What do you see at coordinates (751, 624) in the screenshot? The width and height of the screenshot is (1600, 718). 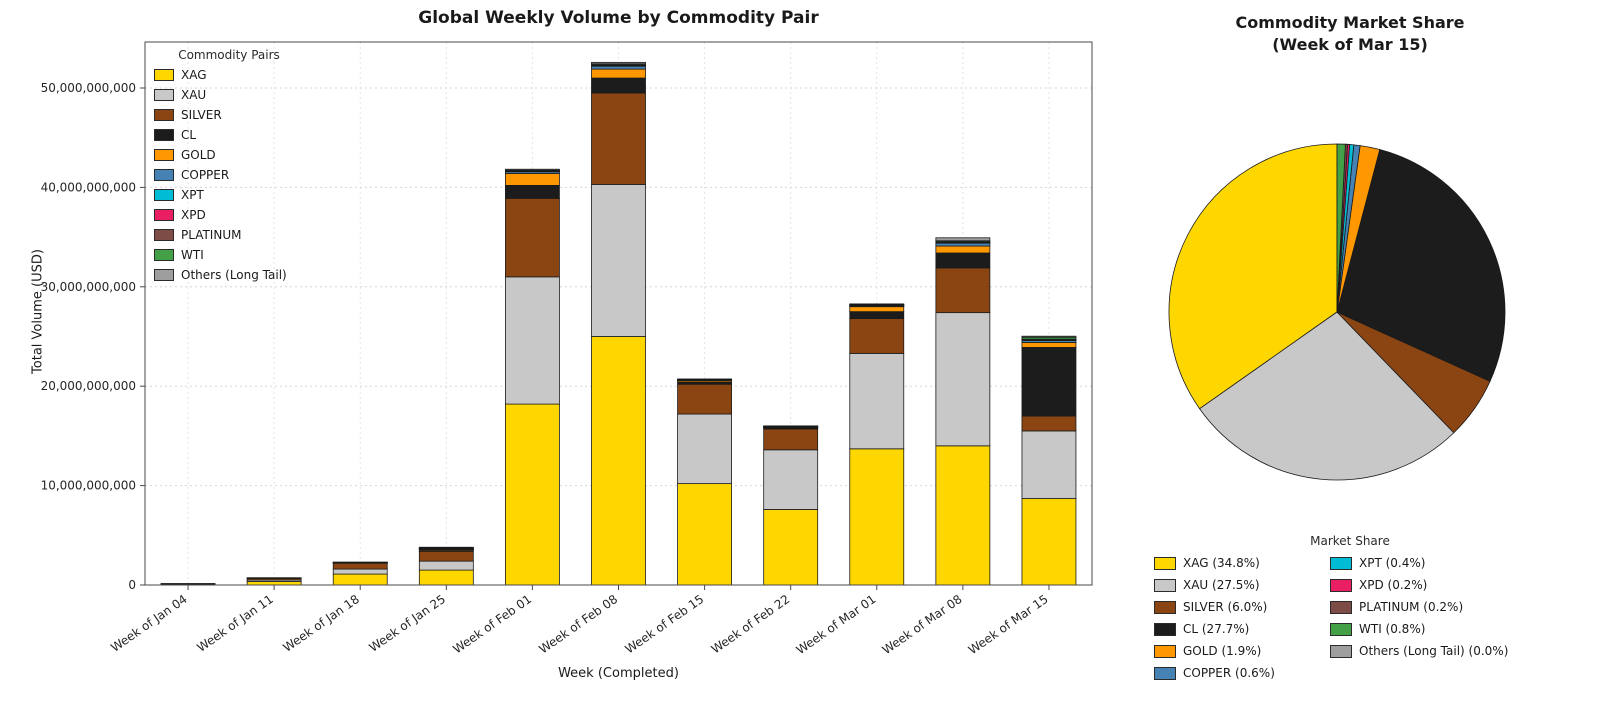 I see `x-tick-label: Week of Feb 22` at bounding box center [751, 624].